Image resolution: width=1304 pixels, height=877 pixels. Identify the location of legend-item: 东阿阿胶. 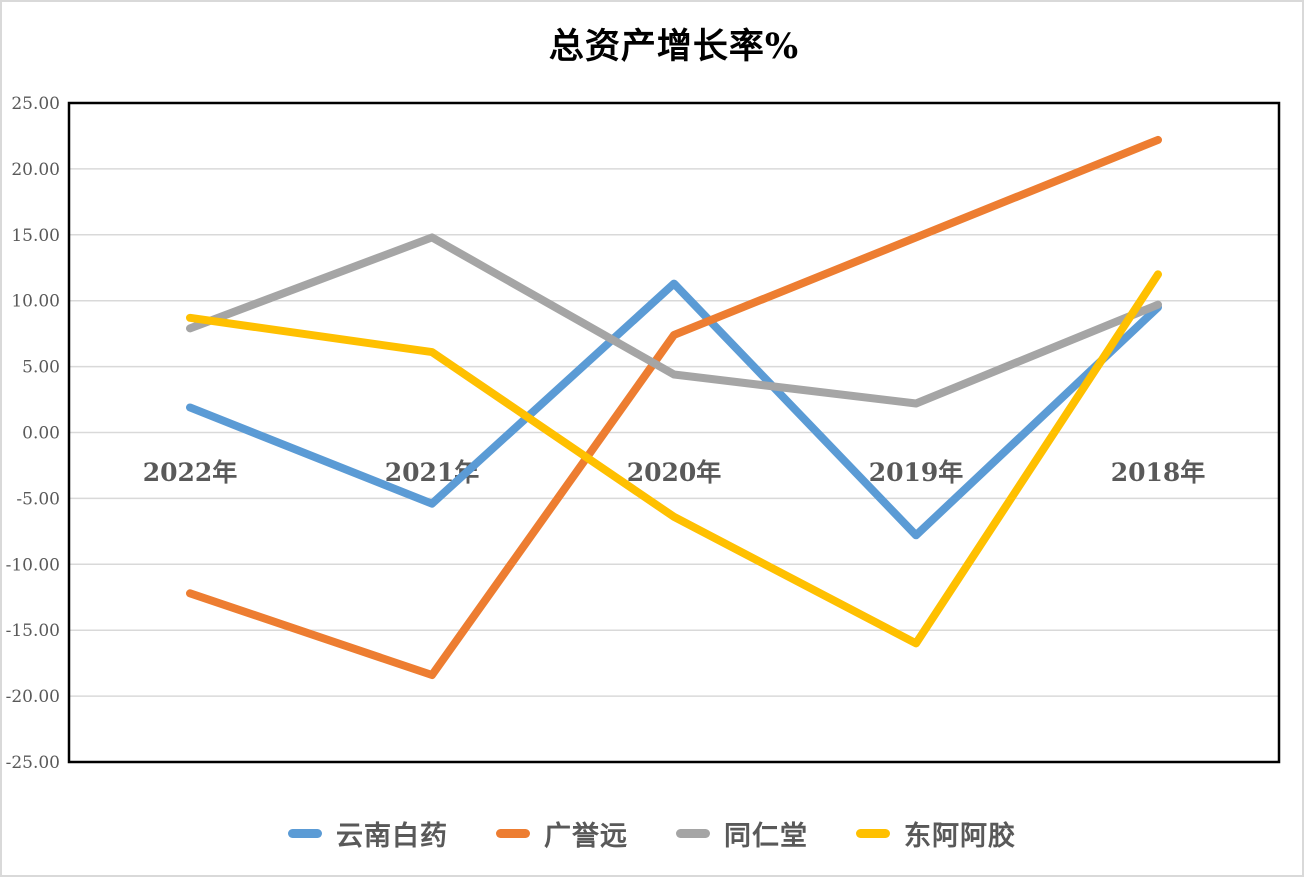
(936, 833).